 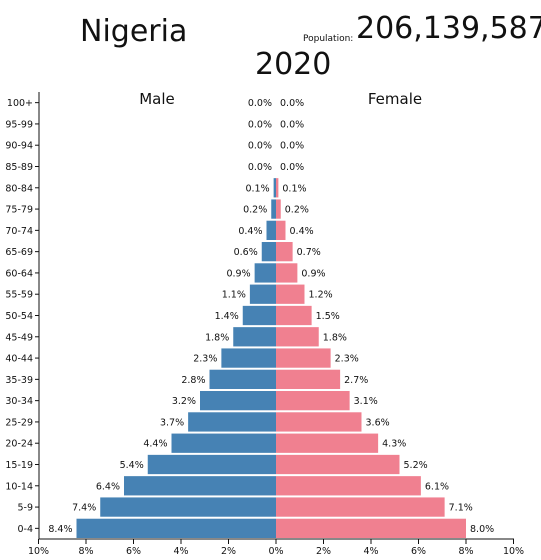 I want to click on age-group-label: 40-44, so click(x=19, y=359).